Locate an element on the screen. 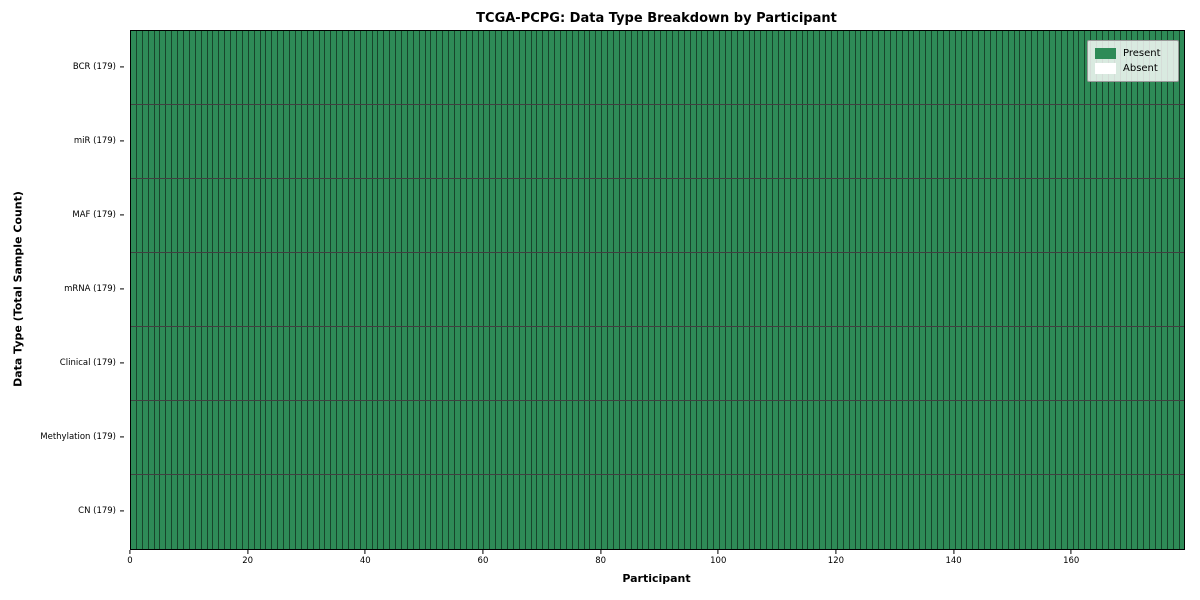 The height and width of the screenshot is (600, 1200). legend-label-absent: Absent is located at coordinates (1140, 68).